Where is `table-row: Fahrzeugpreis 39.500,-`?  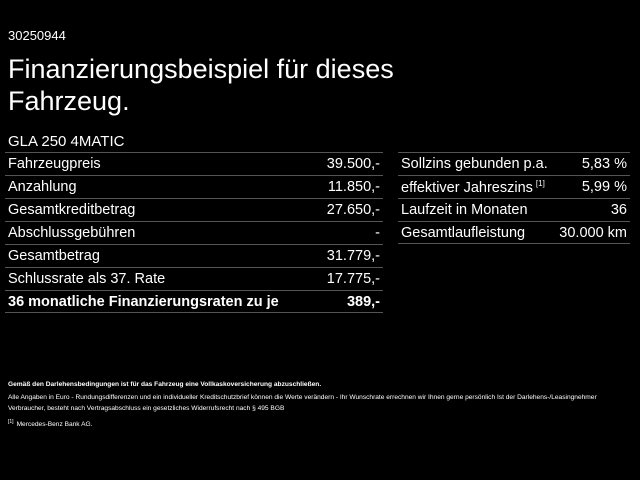 table-row: Fahrzeugpreis 39.500,- is located at coordinates (194, 163).